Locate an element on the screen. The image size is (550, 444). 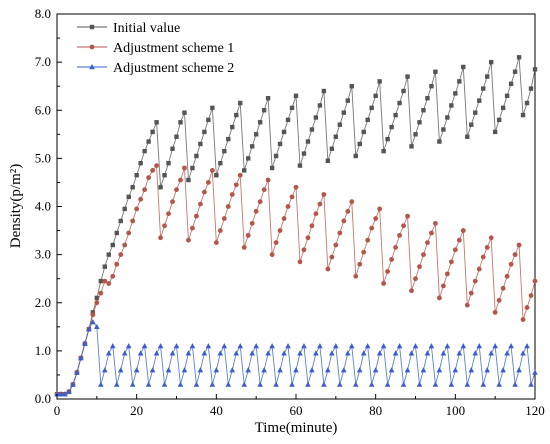
legend-marker is located at coordinates (92, 67).